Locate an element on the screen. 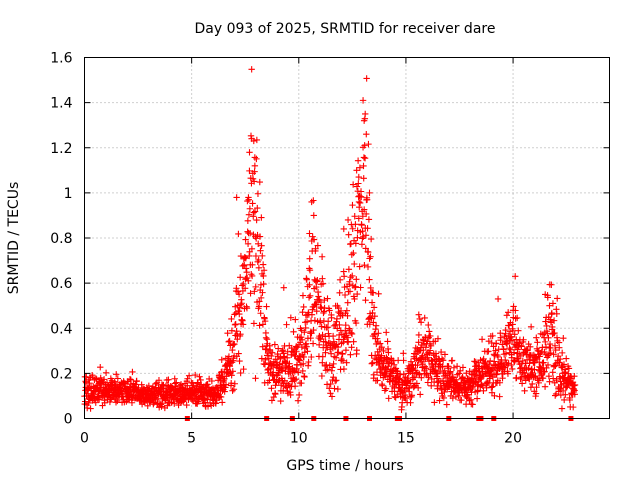  y-tick-label: 0.4 is located at coordinates (61, 329).